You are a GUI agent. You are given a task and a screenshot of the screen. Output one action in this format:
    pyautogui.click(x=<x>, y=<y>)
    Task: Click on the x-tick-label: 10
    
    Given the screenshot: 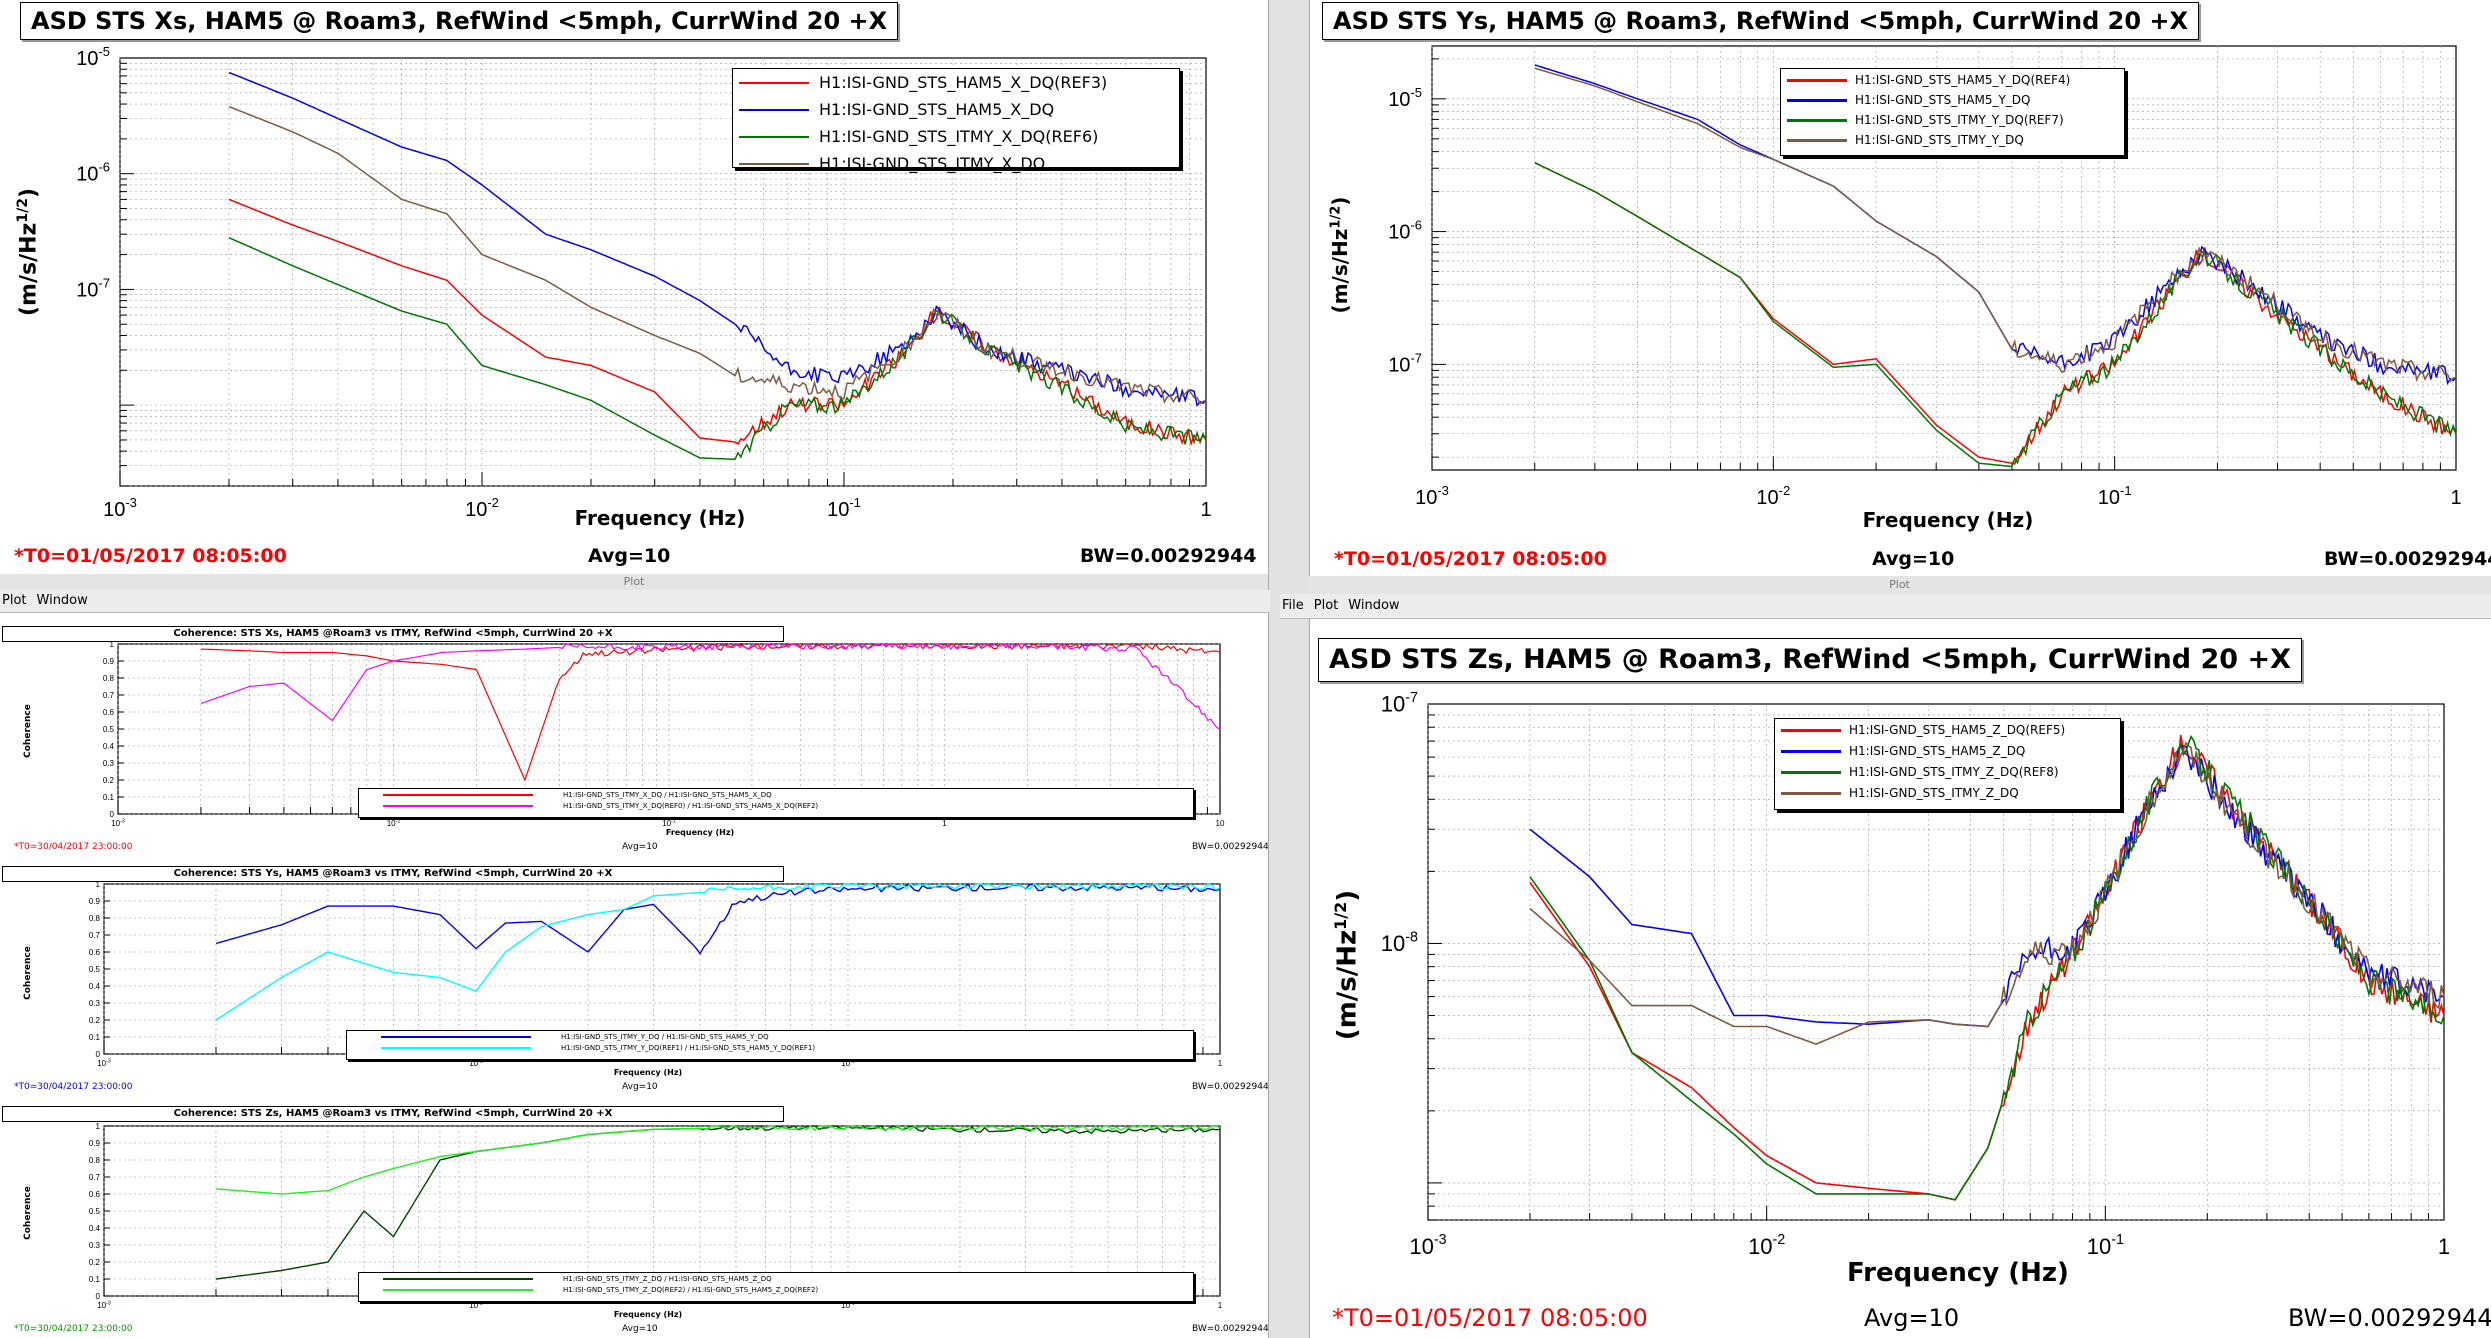 What is the action you would take?
    pyautogui.click(x=1220, y=823)
    